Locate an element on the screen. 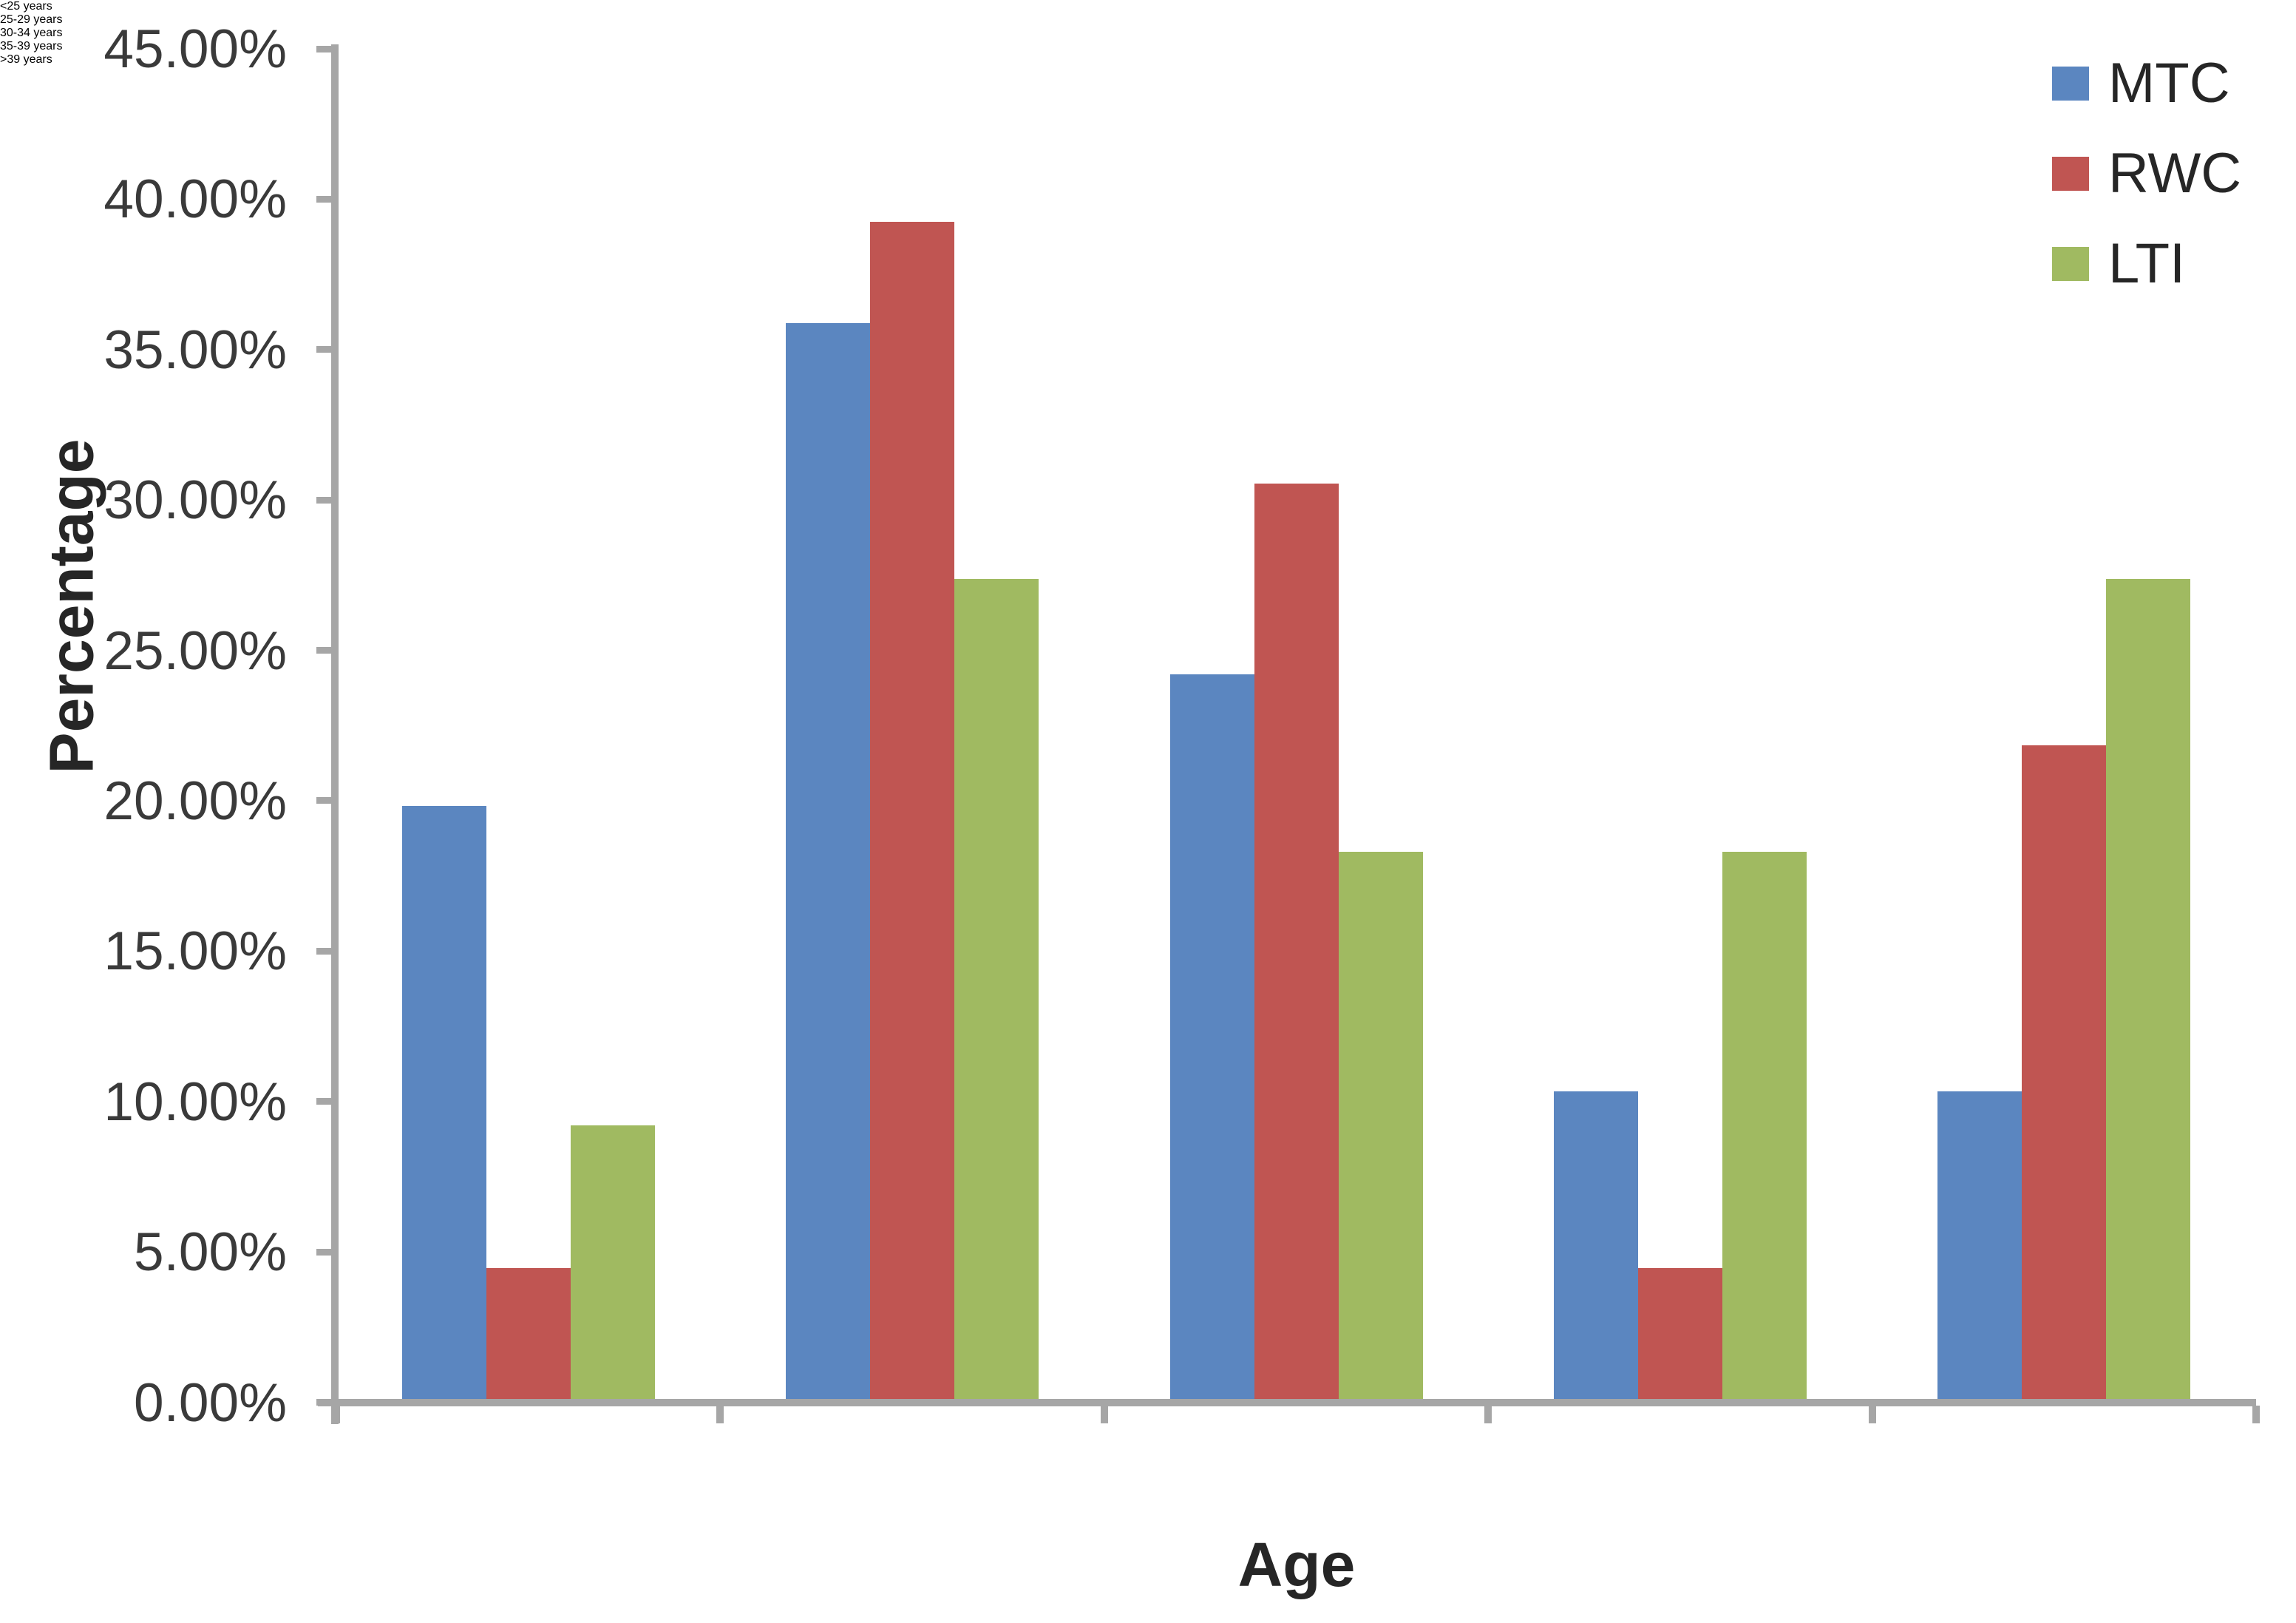 This screenshot has height=1623, width=2296. y-tick-label: 40.00% is located at coordinates (195, 200).